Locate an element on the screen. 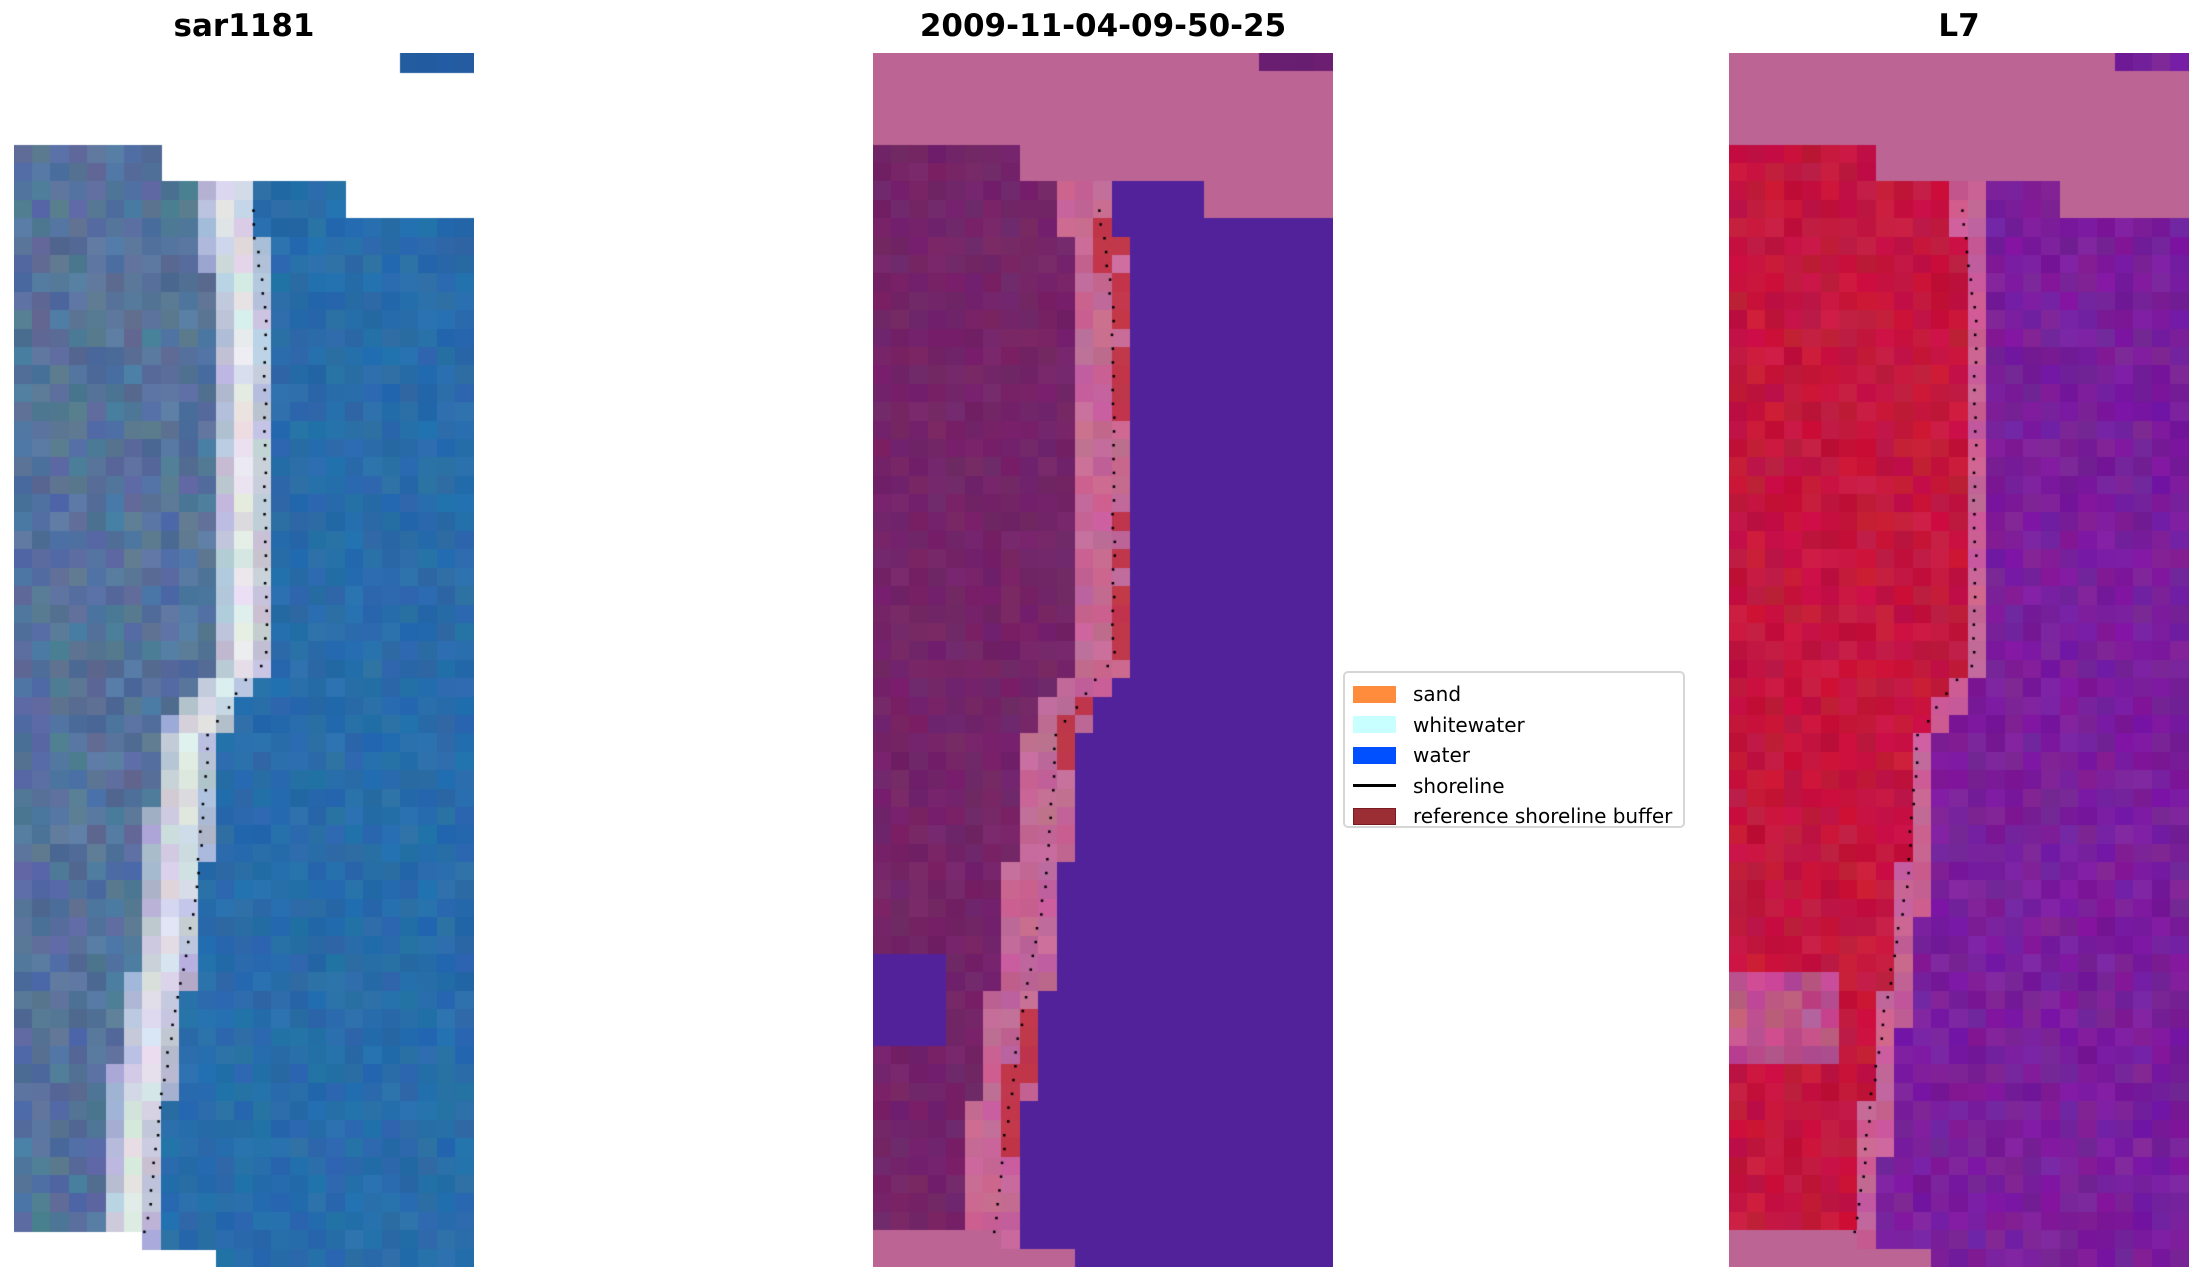 The height and width of the screenshot is (1283, 2205). legend-label: water is located at coordinates (1441, 755).